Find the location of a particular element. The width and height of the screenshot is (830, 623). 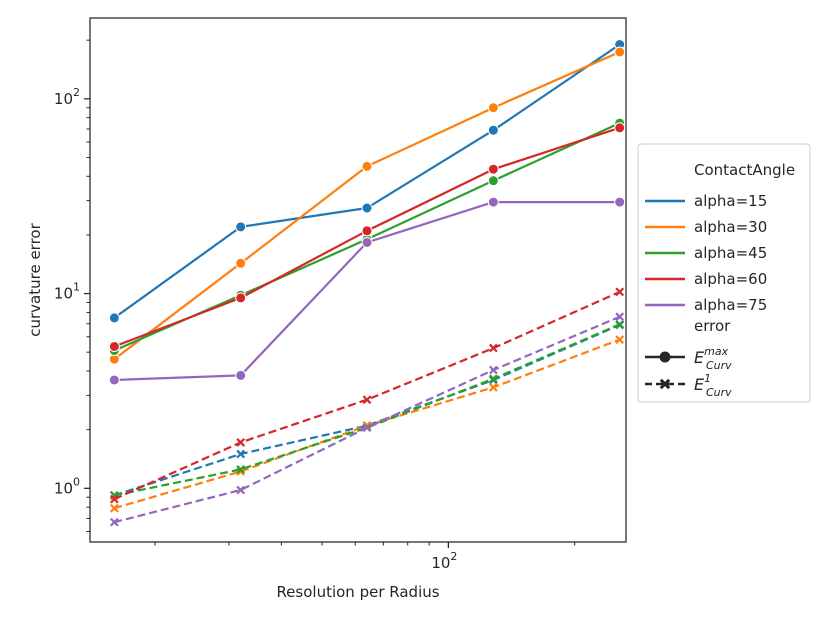

legend-style-sup: max is located at coordinates (716, 351).